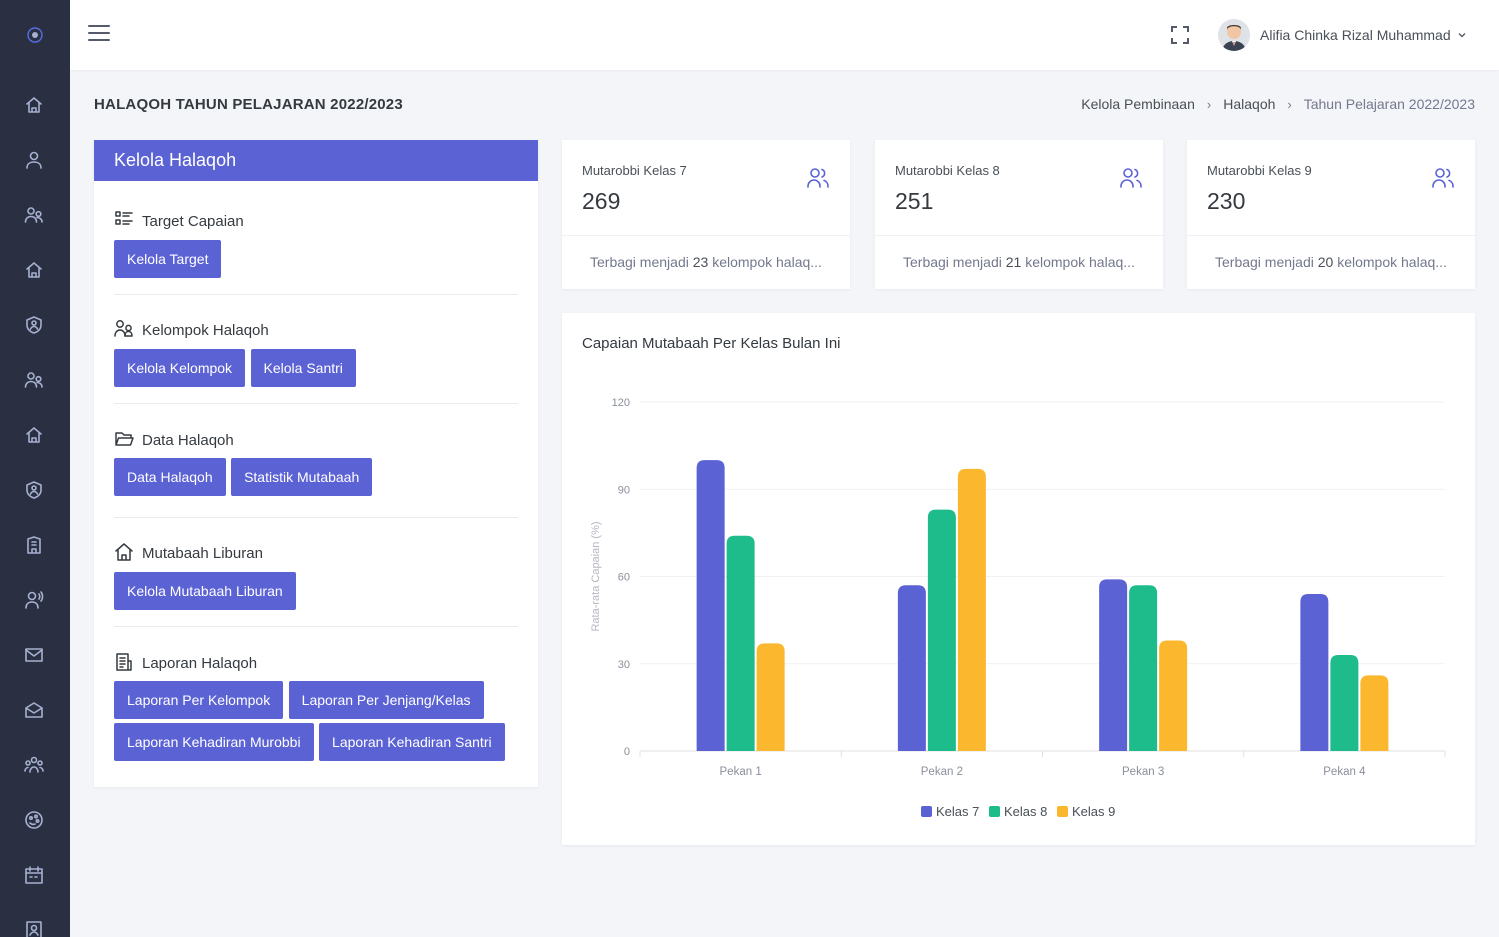  I want to click on page-title: HALAQOH TAHUN PELAJARAN 2022/2023, so click(248, 104).